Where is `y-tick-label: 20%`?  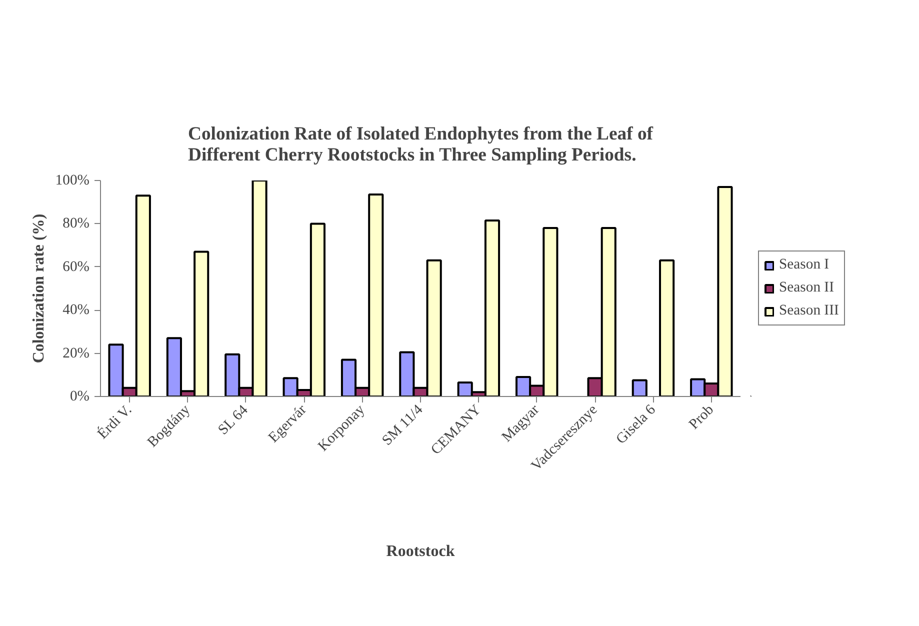 y-tick-label: 20% is located at coordinates (76, 353).